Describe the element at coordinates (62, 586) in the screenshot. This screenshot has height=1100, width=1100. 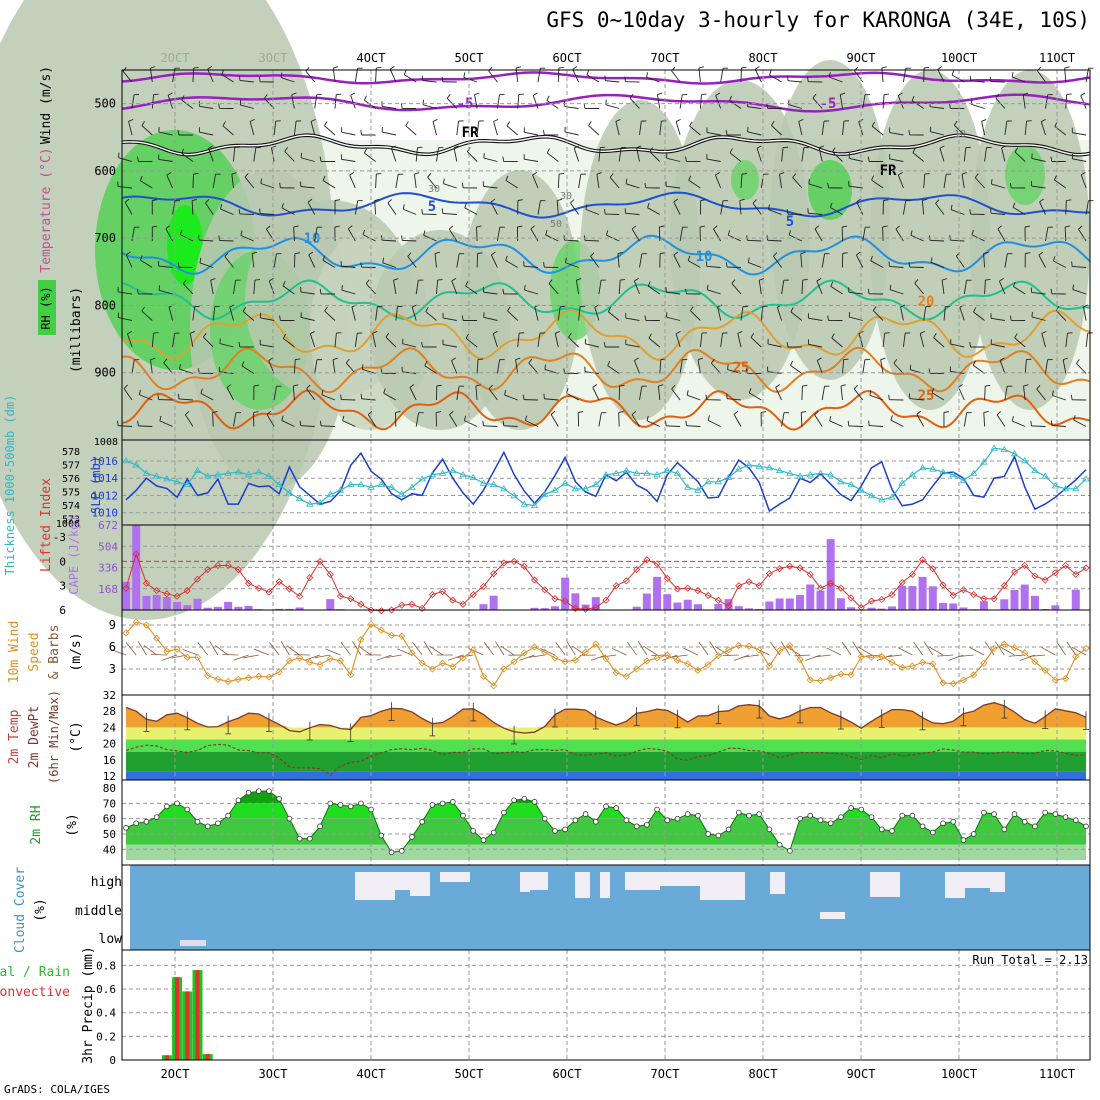
I see `li-tick-label: 3` at that location.